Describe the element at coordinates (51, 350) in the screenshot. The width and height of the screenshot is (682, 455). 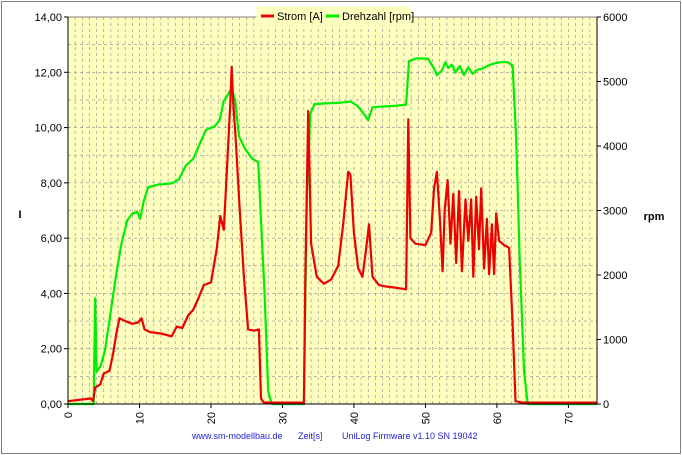
I see `y-left-tick-label: 2,00` at that location.